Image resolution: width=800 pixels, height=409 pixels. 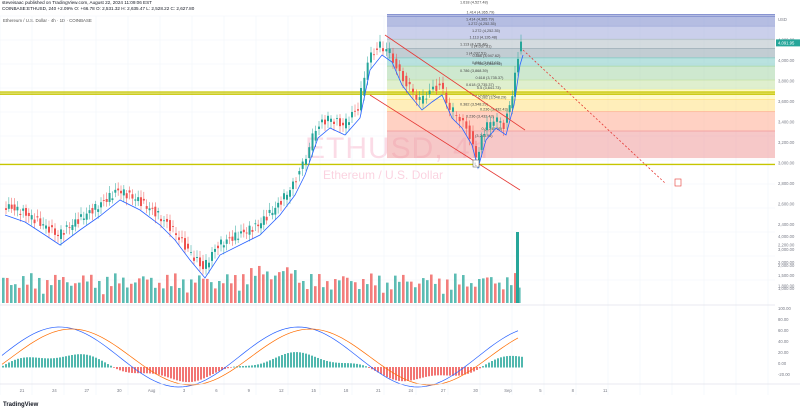 I want to click on time-tick-label: 18, so click(x=346, y=390).